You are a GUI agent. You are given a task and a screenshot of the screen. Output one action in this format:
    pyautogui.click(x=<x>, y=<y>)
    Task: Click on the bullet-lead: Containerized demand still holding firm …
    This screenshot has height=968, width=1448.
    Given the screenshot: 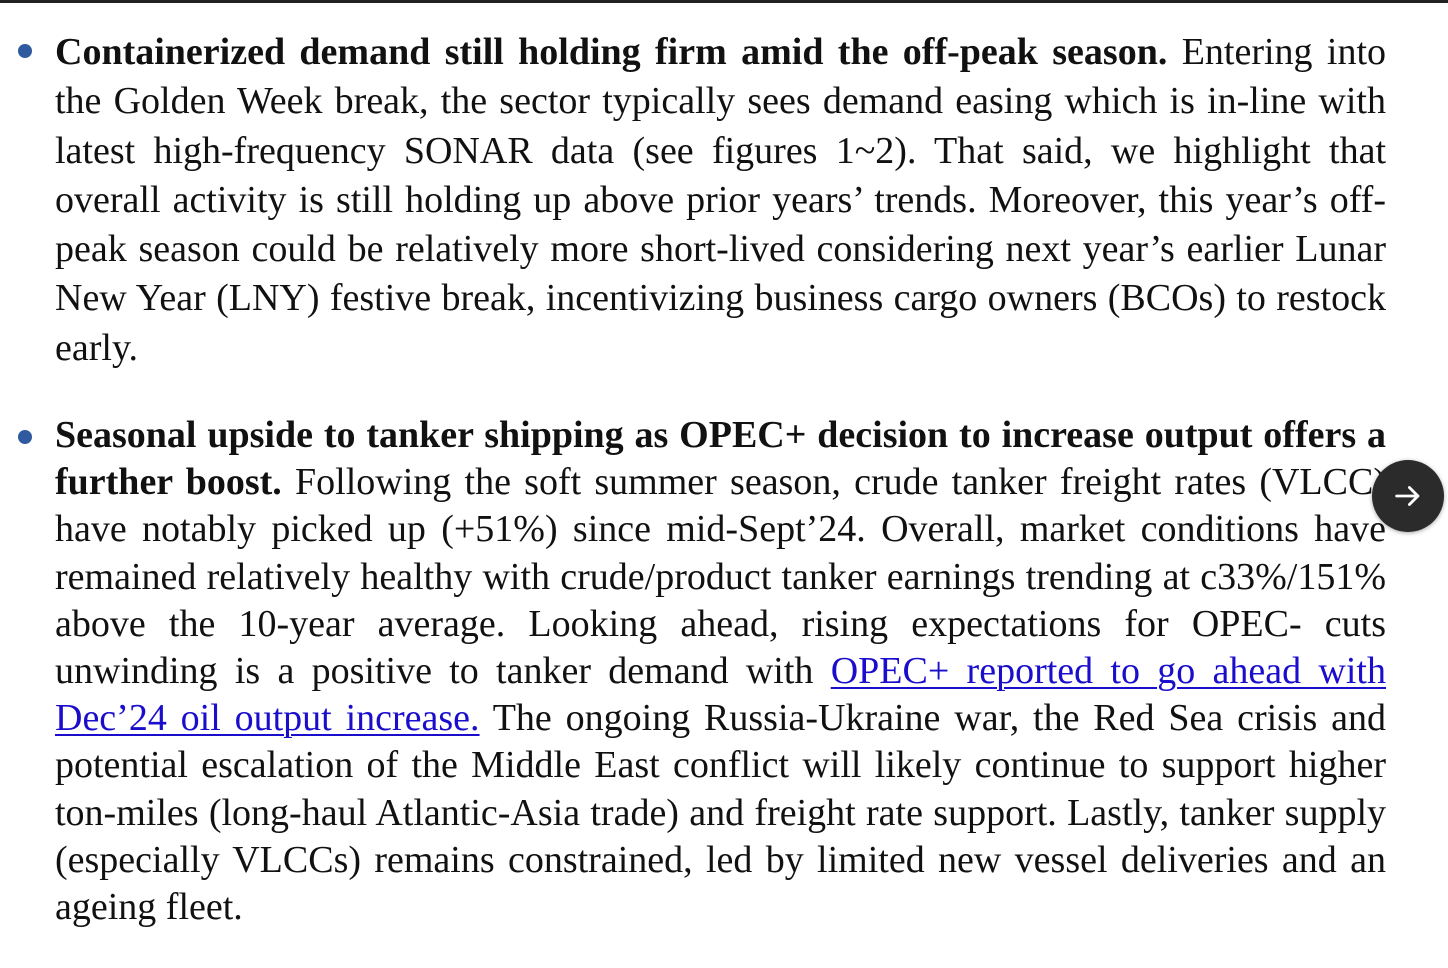 What is the action you would take?
    pyautogui.click(x=611, y=52)
    